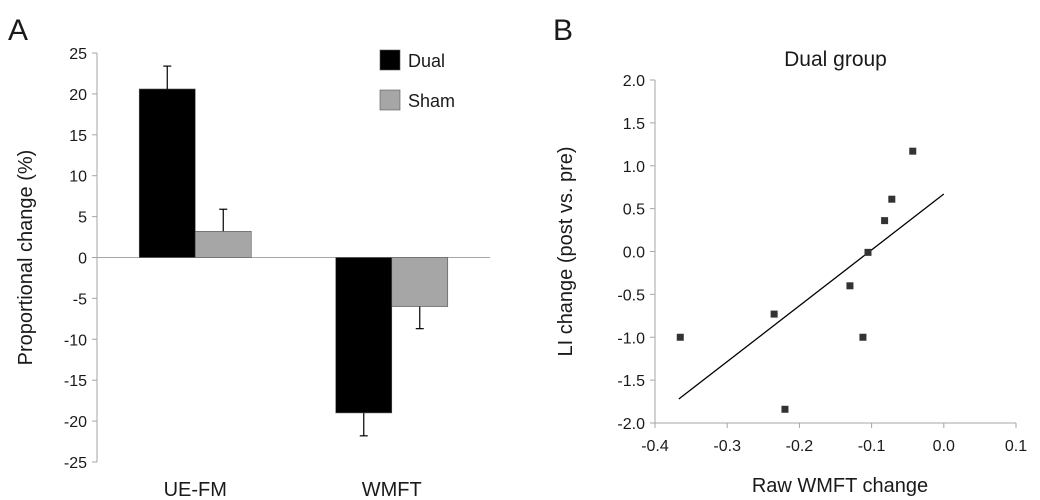 The height and width of the screenshot is (500, 1040). Describe the element at coordinates (1016, 446) in the screenshot. I see `x-tick-label: 0.1` at that location.